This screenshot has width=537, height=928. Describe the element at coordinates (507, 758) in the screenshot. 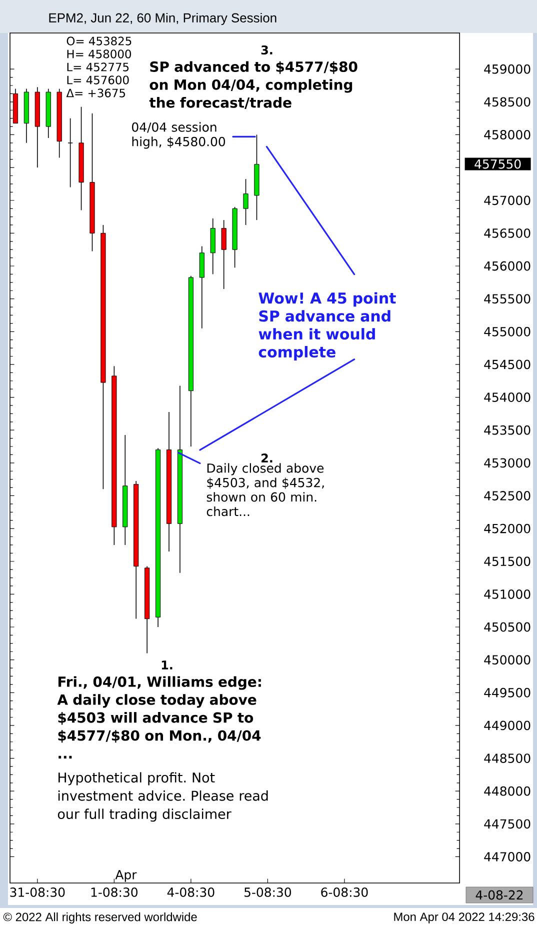

I see `y-tick-label: 448500` at that location.